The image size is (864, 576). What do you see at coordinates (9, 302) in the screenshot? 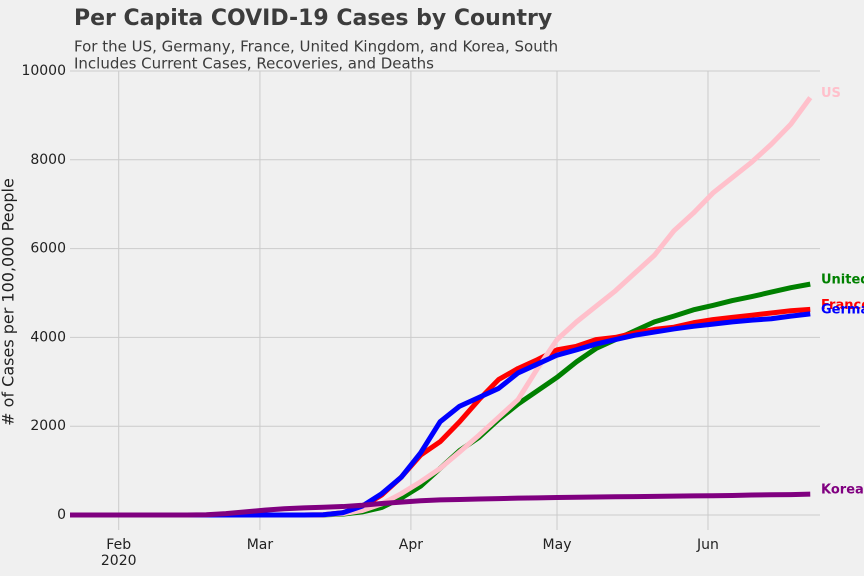
I see `y-axis-label: # of Cases per 100,000 People` at bounding box center [9, 302].